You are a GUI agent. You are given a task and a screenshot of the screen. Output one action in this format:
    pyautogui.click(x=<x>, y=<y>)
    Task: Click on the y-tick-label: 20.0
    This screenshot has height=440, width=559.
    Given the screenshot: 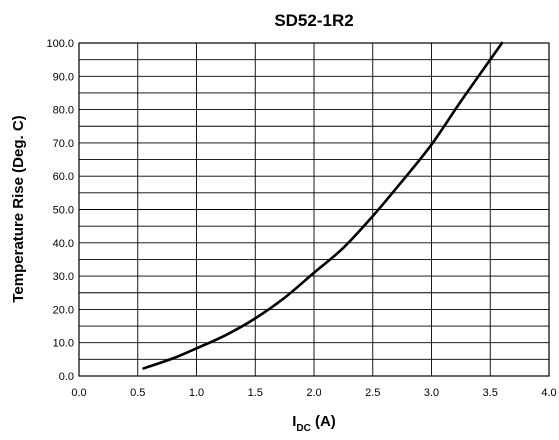 What is the action you would take?
    pyautogui.click(x=63, y=310)
    